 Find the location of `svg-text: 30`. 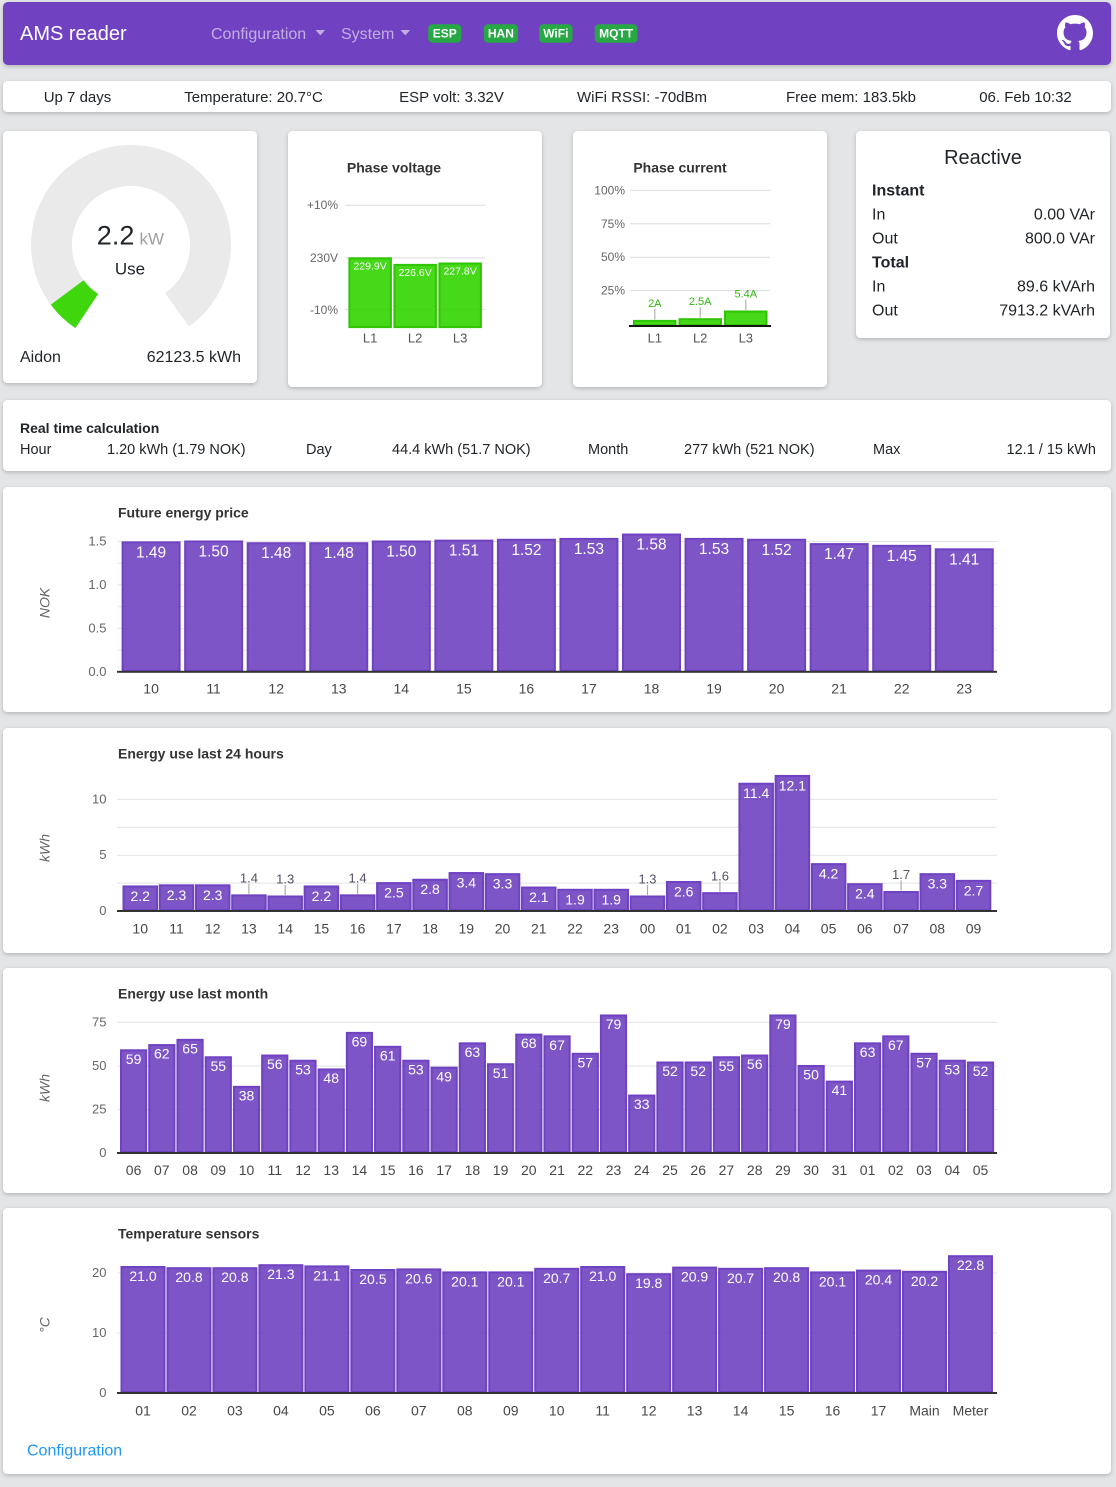

svg-text: 30 is located at coordinates (811, 1170).